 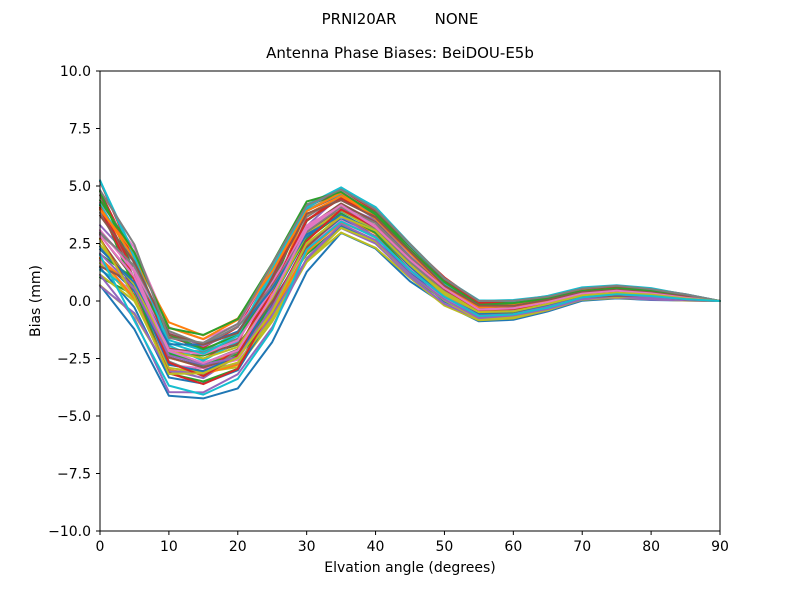 I want to click on figure-suptitle: PRNI20AR NONE, so click(x=400, y=19).